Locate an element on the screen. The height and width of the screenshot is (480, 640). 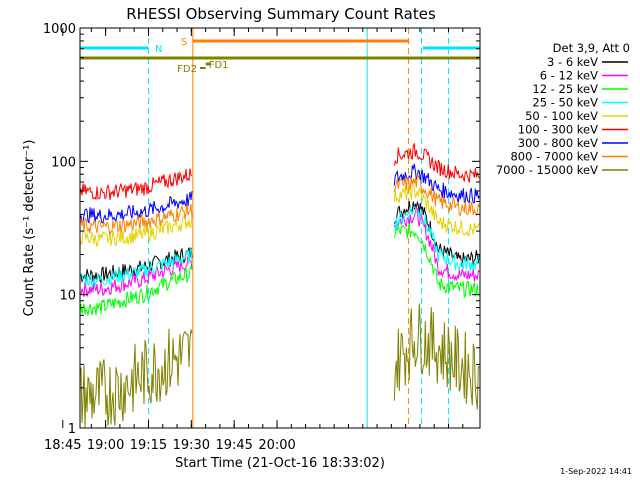
legend-label-6: 300 - 800 keV is located at coordinates (558, 143).